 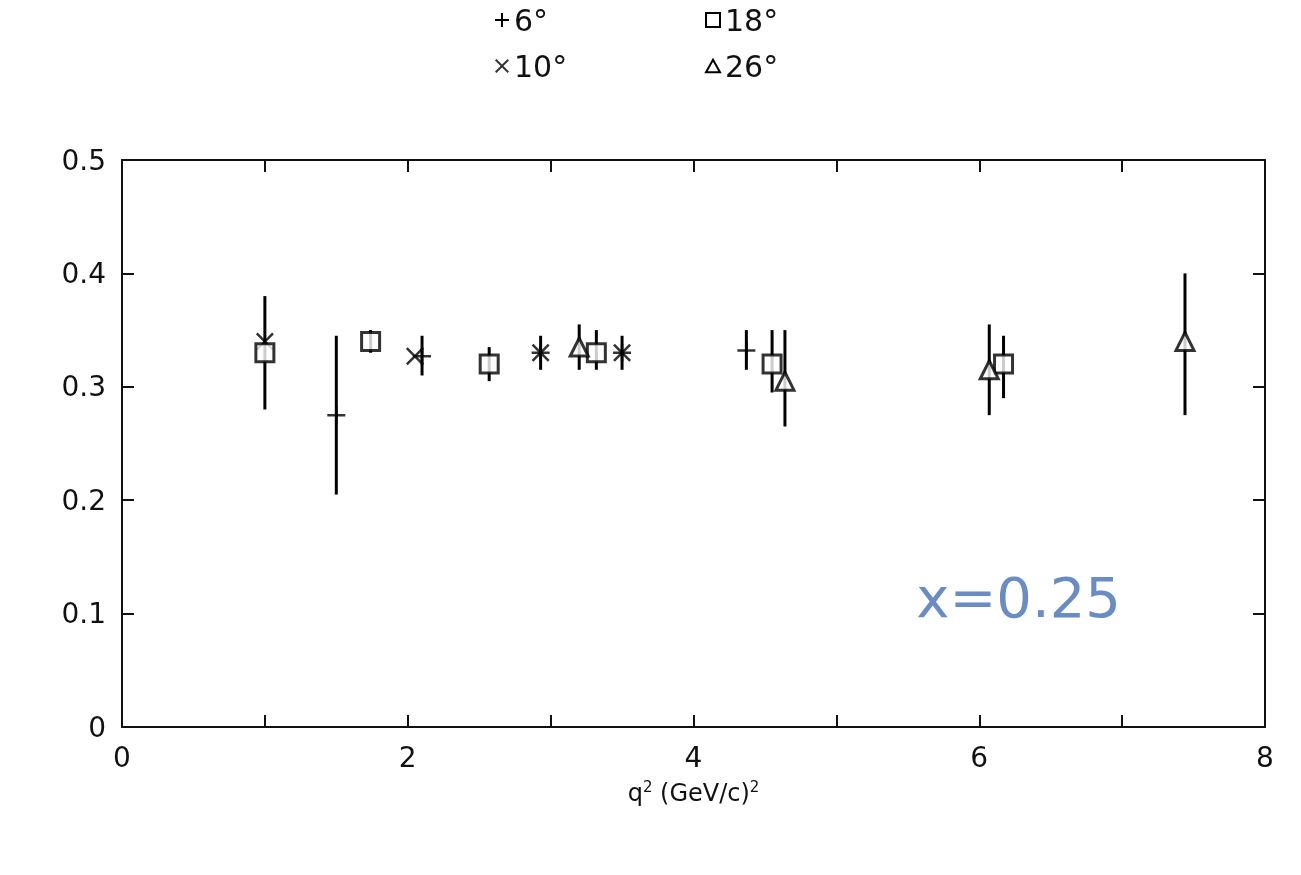 What do you see at coordinates (83, 614) in the screenshot?
I see `y-tick-label: 0.1` at bounding box center [83, 614].